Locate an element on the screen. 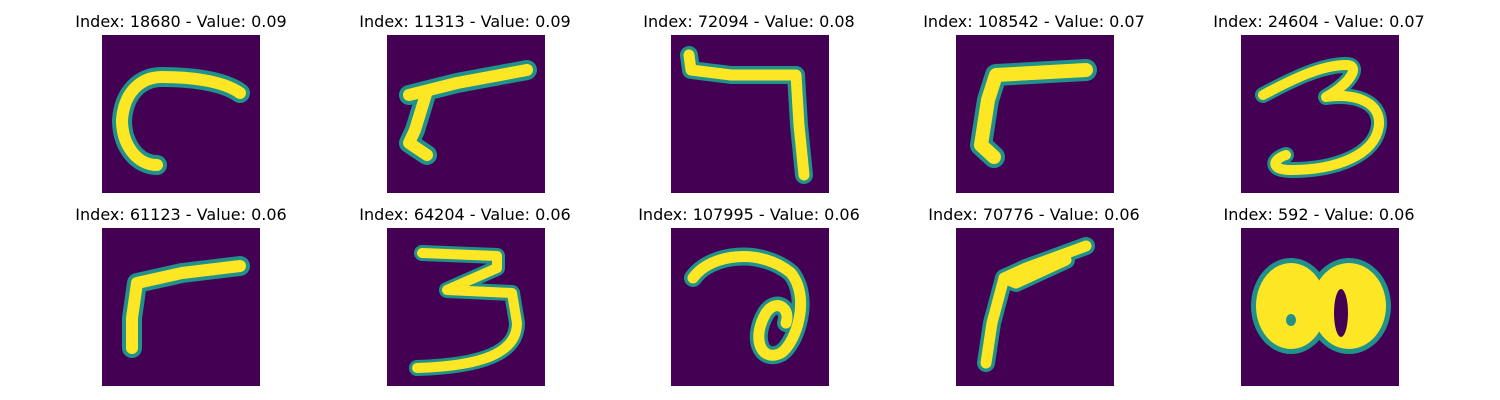 Image resolution: width=1500 pixels, height=400 pixels. panel-title: Index: 108542 - Value: 0.07 is located at coordinates (1034, 21).